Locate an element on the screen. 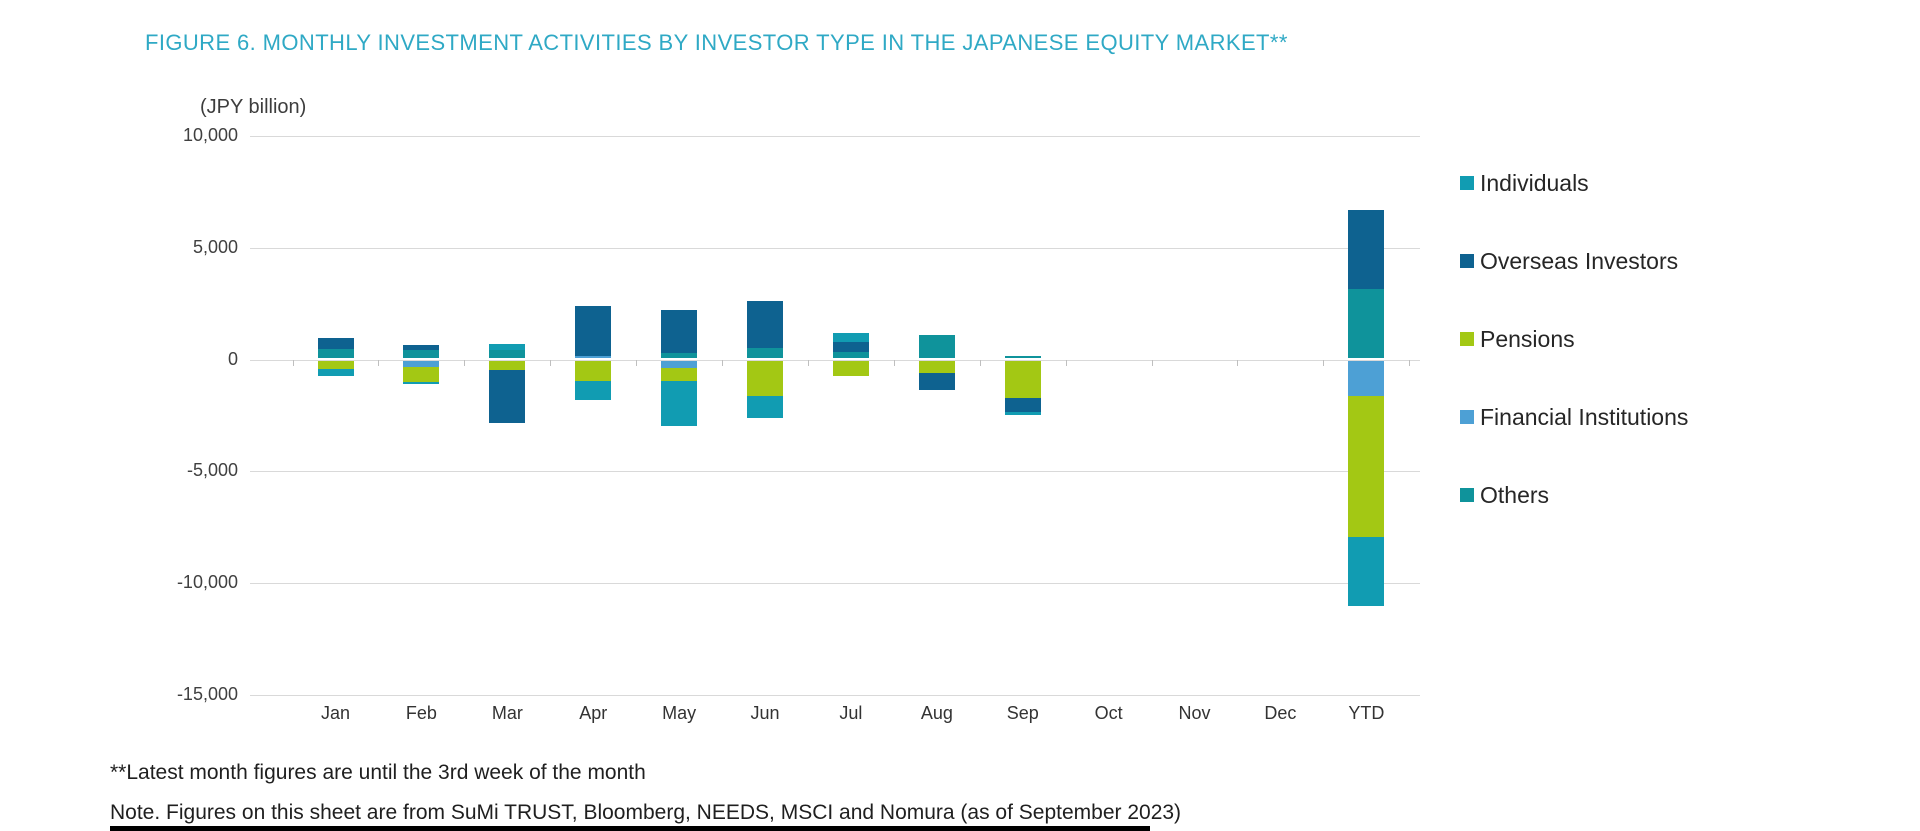 The width and height of the screenshot is (1920, 831). bar-segment-apr-individuals is located at coordinates (593, 391).